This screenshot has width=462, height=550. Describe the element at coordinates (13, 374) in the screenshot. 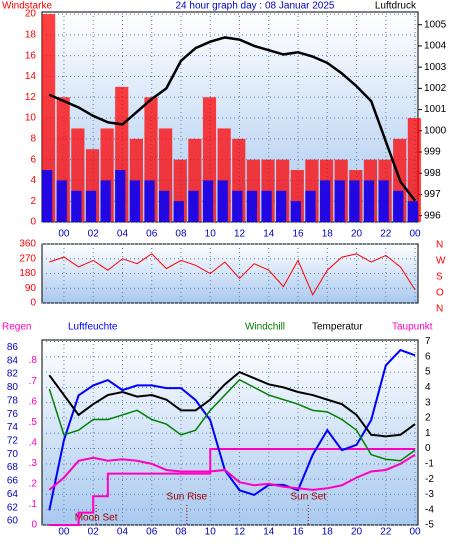

I see `hum-tick-label: 82` at that location.